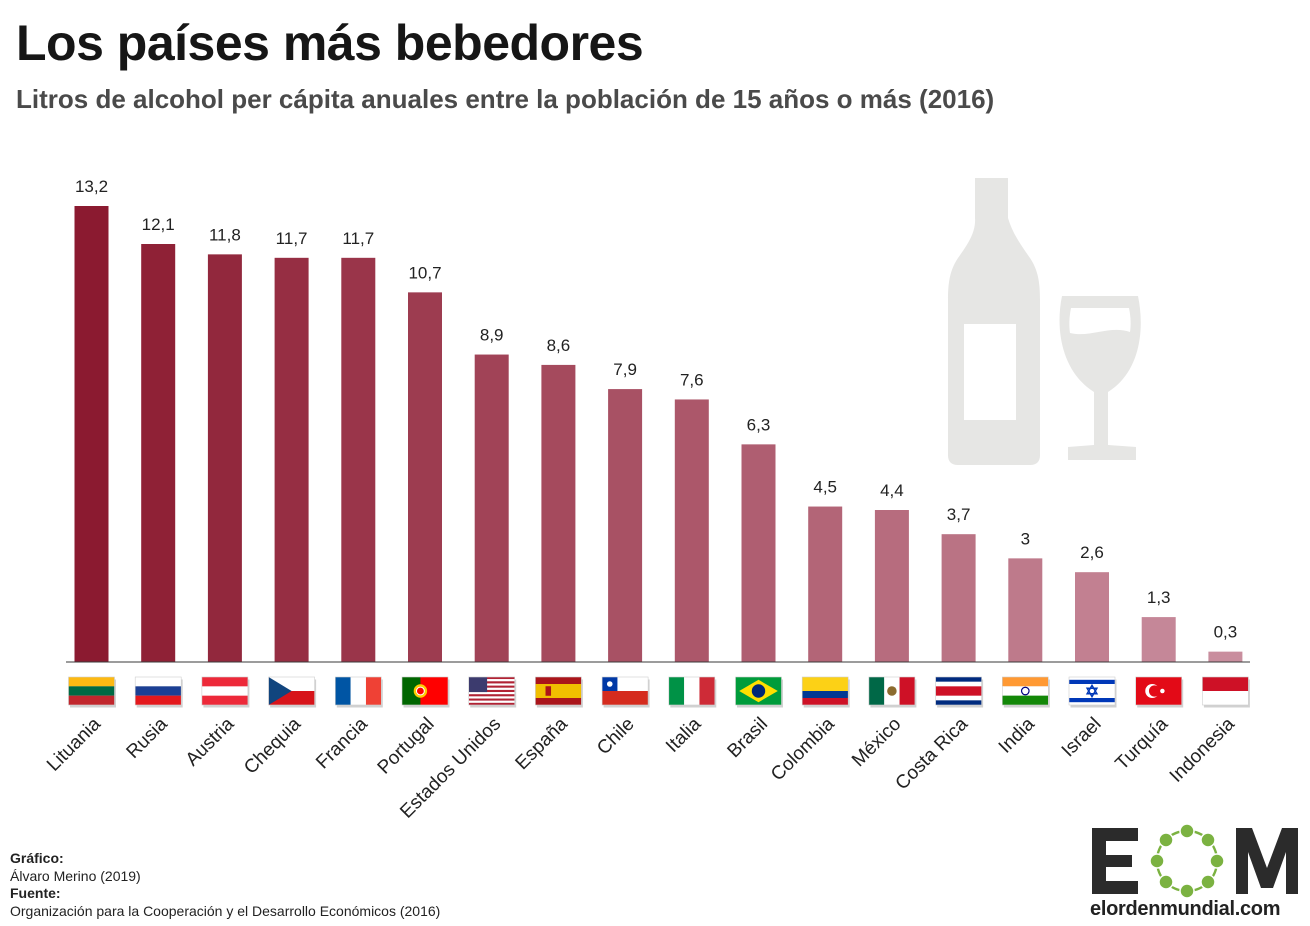 This screenshot has height=926, width=1310. Describe the element at coordinates (1226, 632) in the screenshot. I see `value-label: 0,3` at that location.